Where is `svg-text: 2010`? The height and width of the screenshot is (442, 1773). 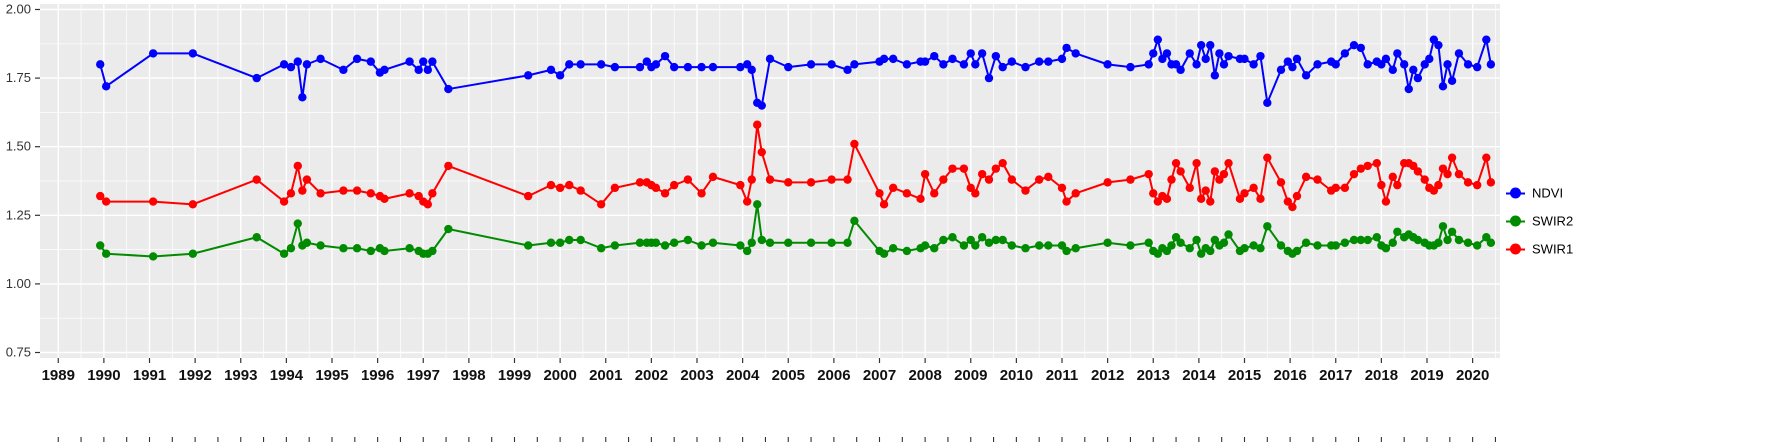 svg-text: 2010 is located at coordinates (1016, 375).